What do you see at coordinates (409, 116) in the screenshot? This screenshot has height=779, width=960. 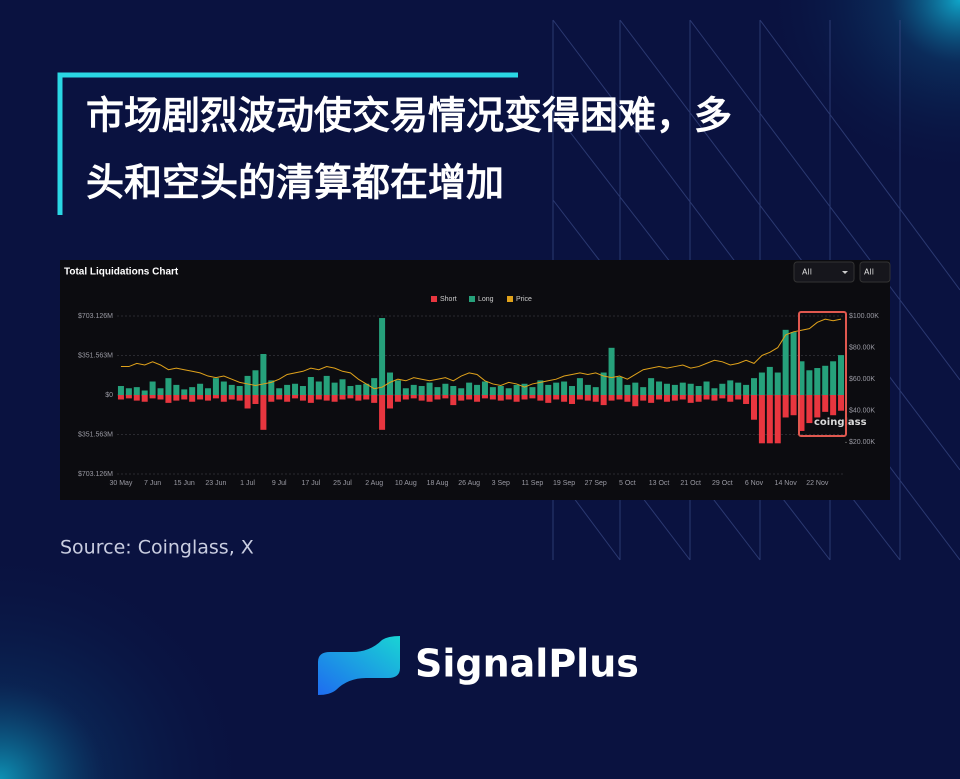 I see `headline: 市场剧烈波动使交易情况变得困难，多` at bounding box center [409, 116].